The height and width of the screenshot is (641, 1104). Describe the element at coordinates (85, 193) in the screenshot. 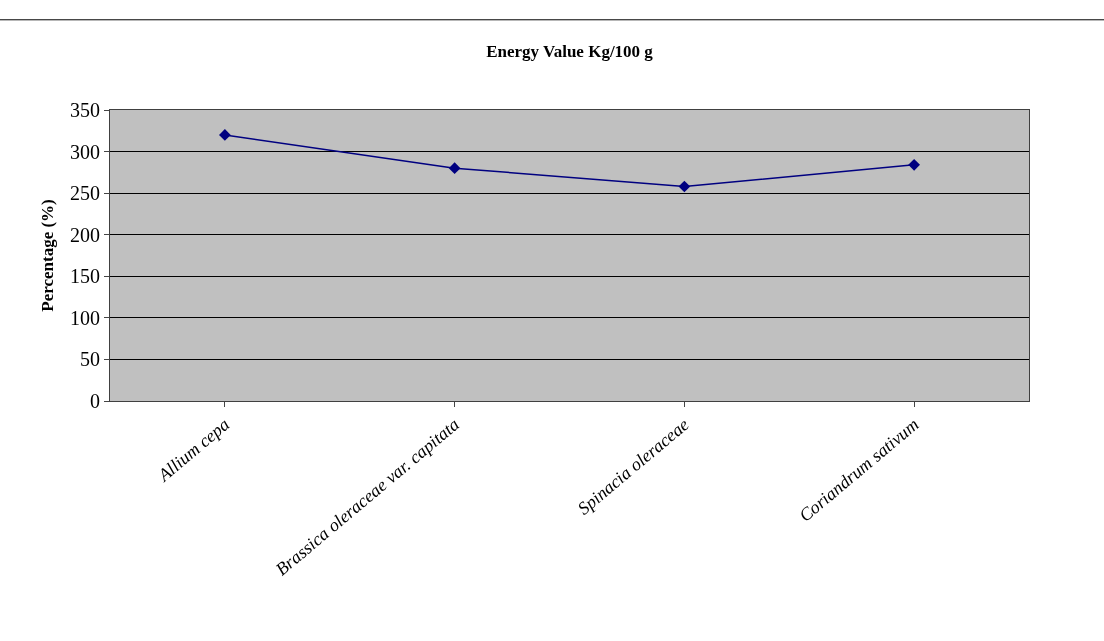

I see `y-tick-label: 250` at that location.